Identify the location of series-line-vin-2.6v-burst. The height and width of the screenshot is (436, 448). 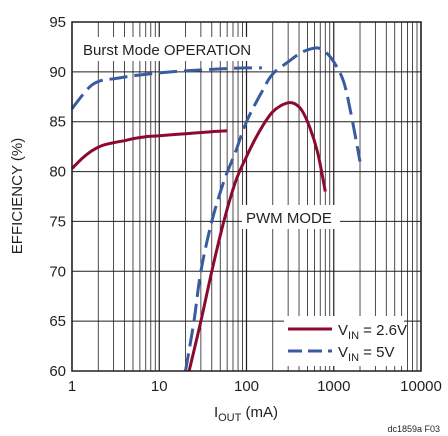
(149, 149).